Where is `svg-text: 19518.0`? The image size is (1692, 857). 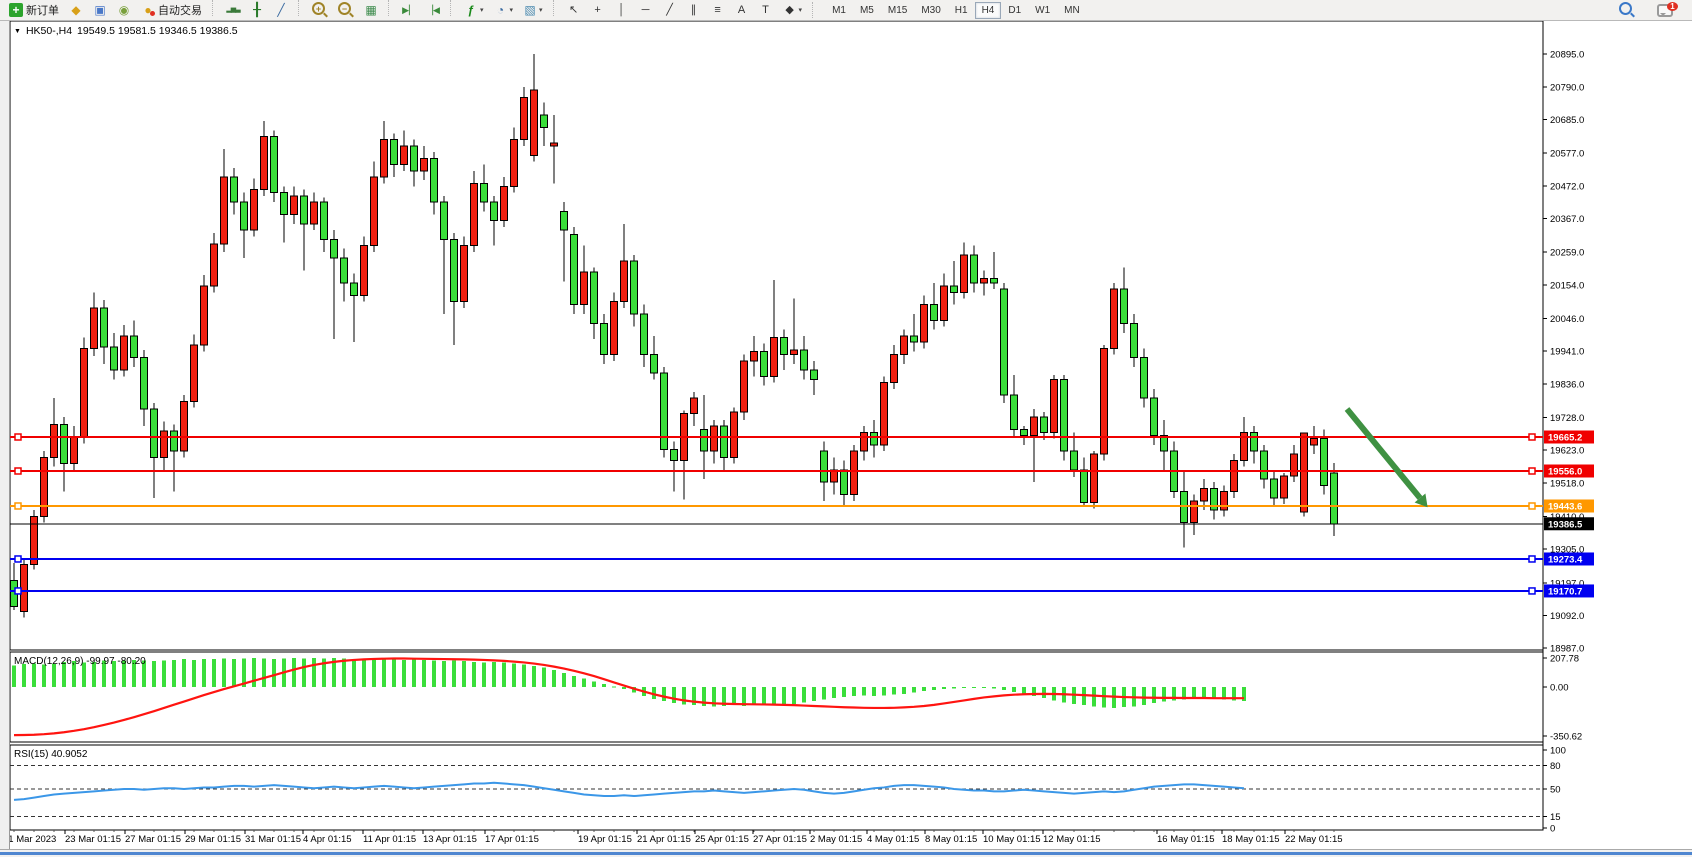
svg-text: 19518.0 is located at coordinates (1567, 483).